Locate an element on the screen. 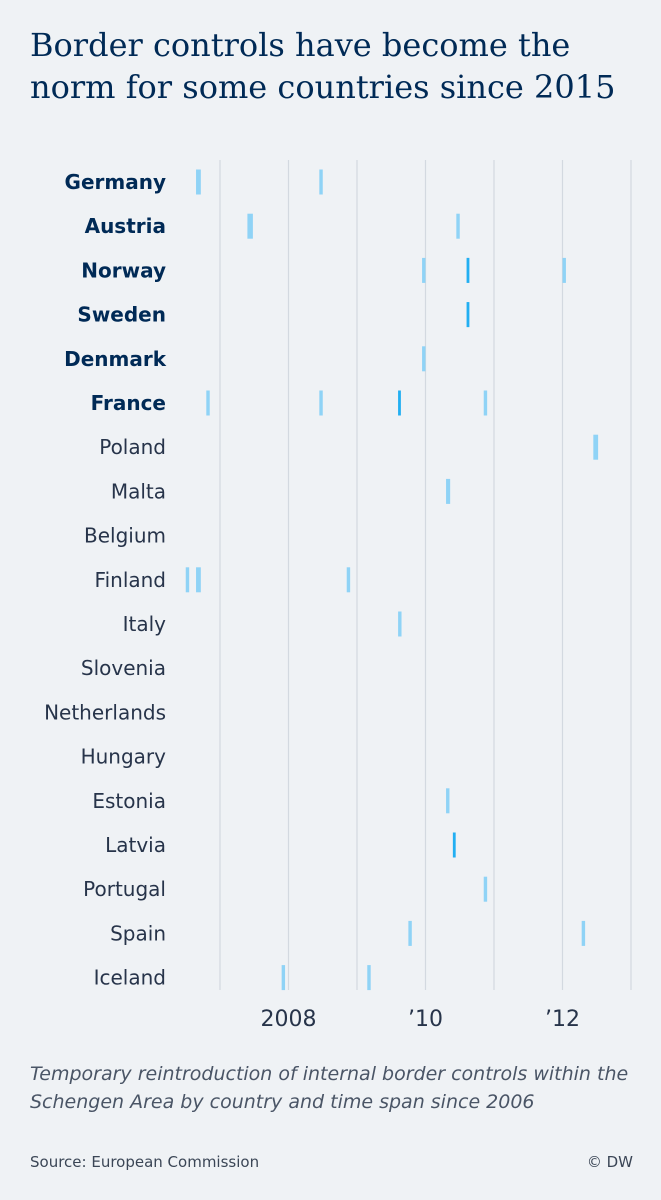 Image resolution: width=661 pixels, height=1200 pixels. country-label: France is located at coordinates (128, 403).